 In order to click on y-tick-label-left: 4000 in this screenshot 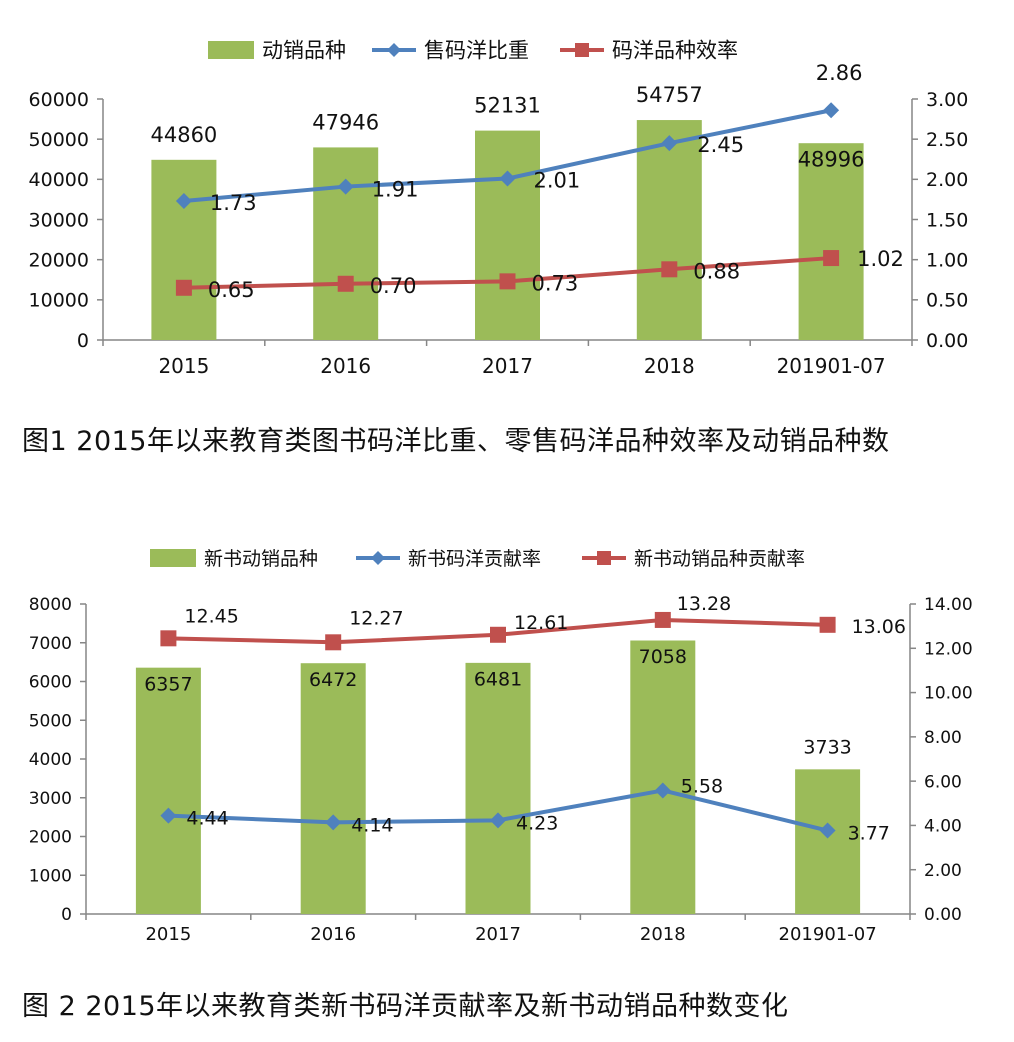, I will do `click(50, 760)`.